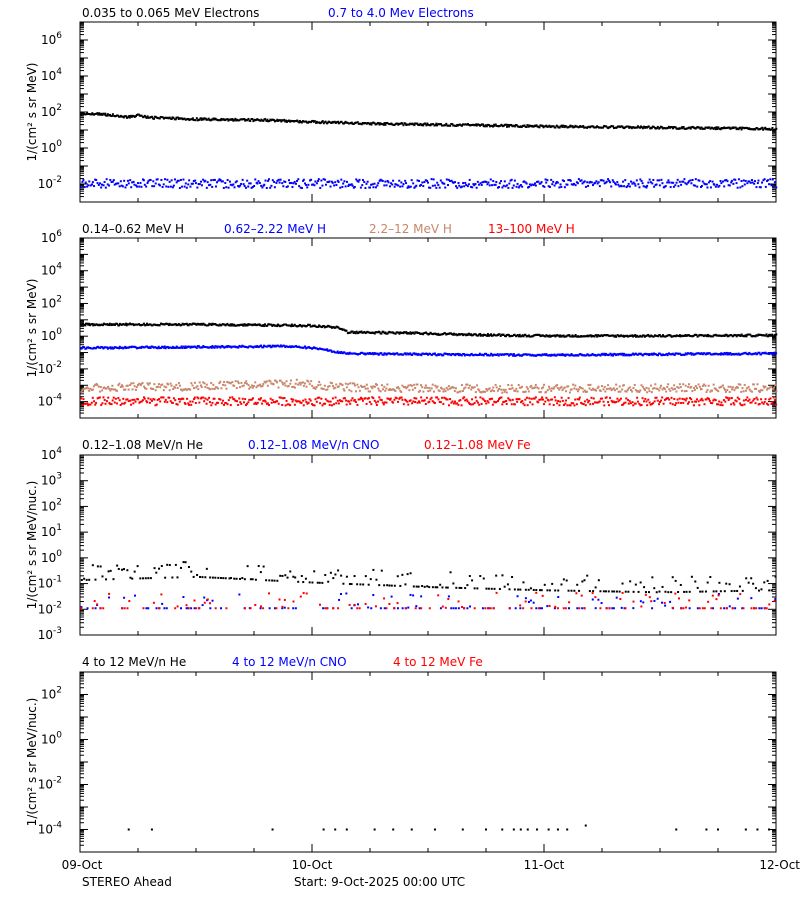 Image resolution: width=800 pixels, height=900 pixels. I want to click on legend-entry: 0.12–1.08 MeV Fe, so click(477, 445).